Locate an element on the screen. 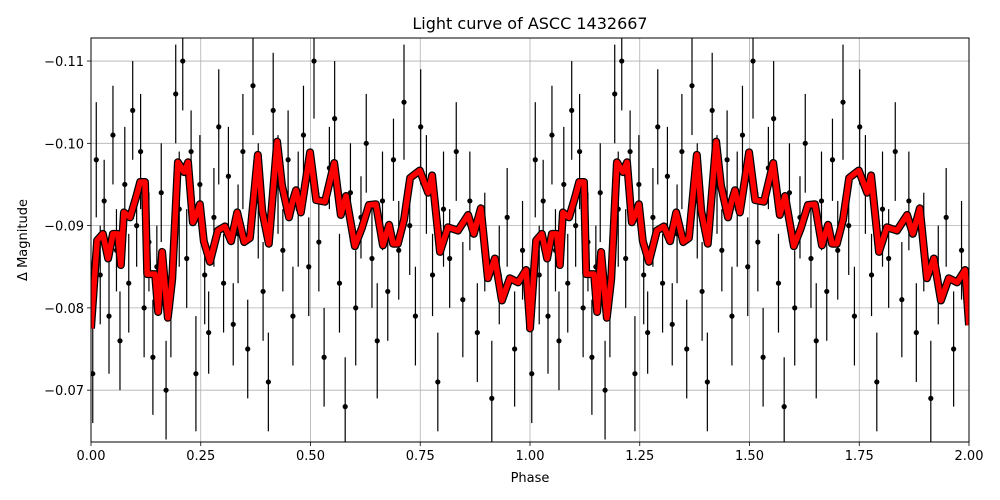 The width and height of the screenshot is (1000, 500). y-axis-label: Δ Magnitude is located at coordinates (23, 240).